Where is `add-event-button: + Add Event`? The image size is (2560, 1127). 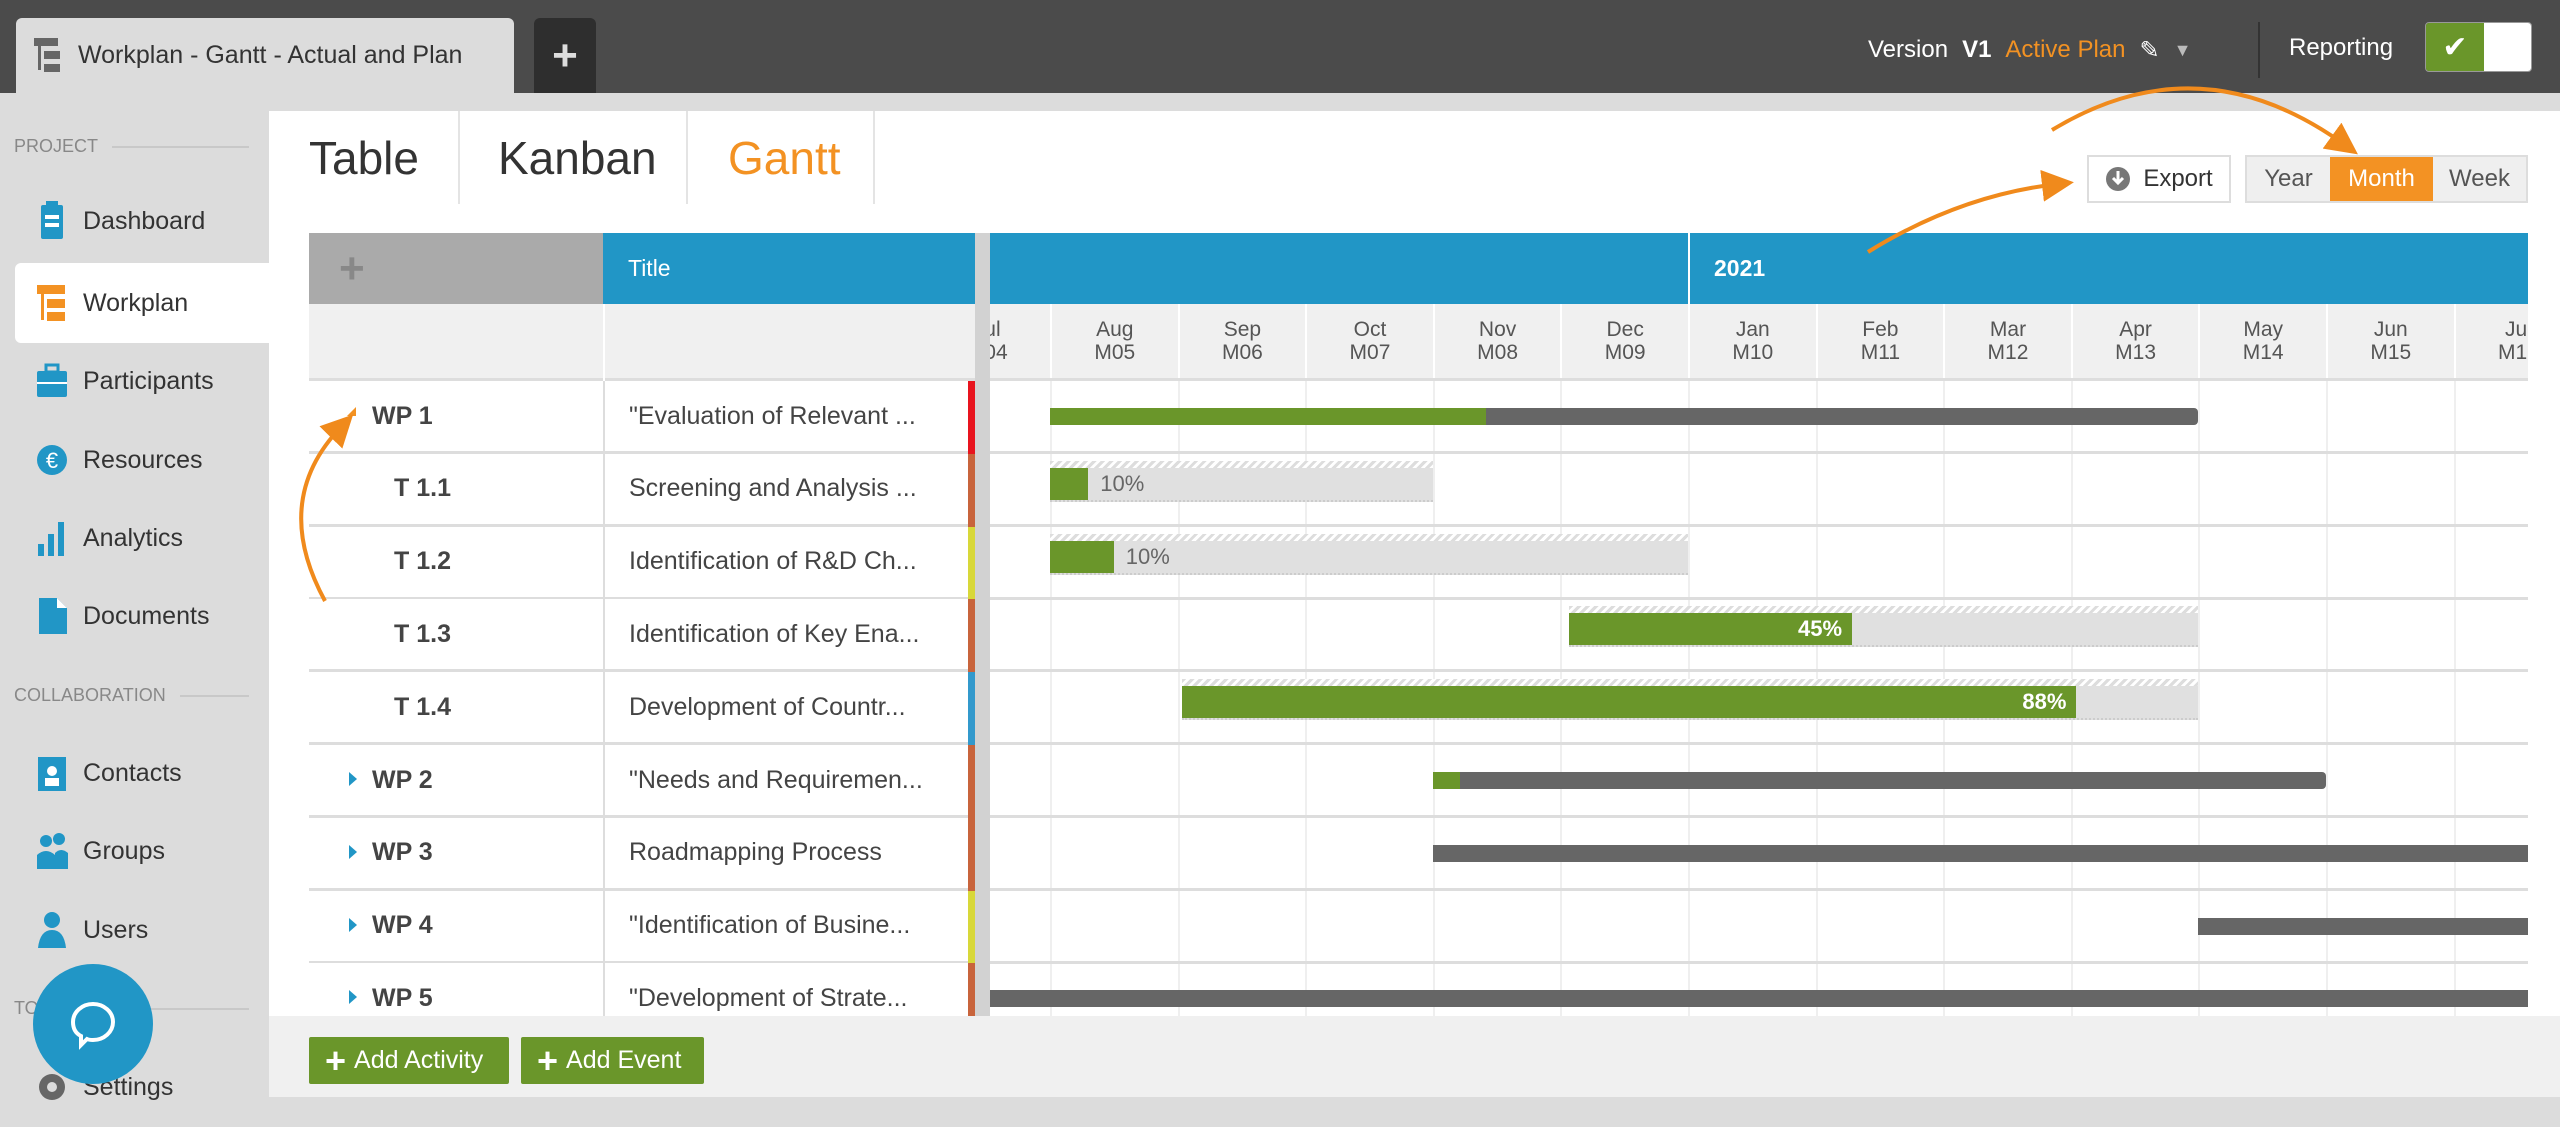 add-event-button: + Add Event is located at coordinates (612, 1060).